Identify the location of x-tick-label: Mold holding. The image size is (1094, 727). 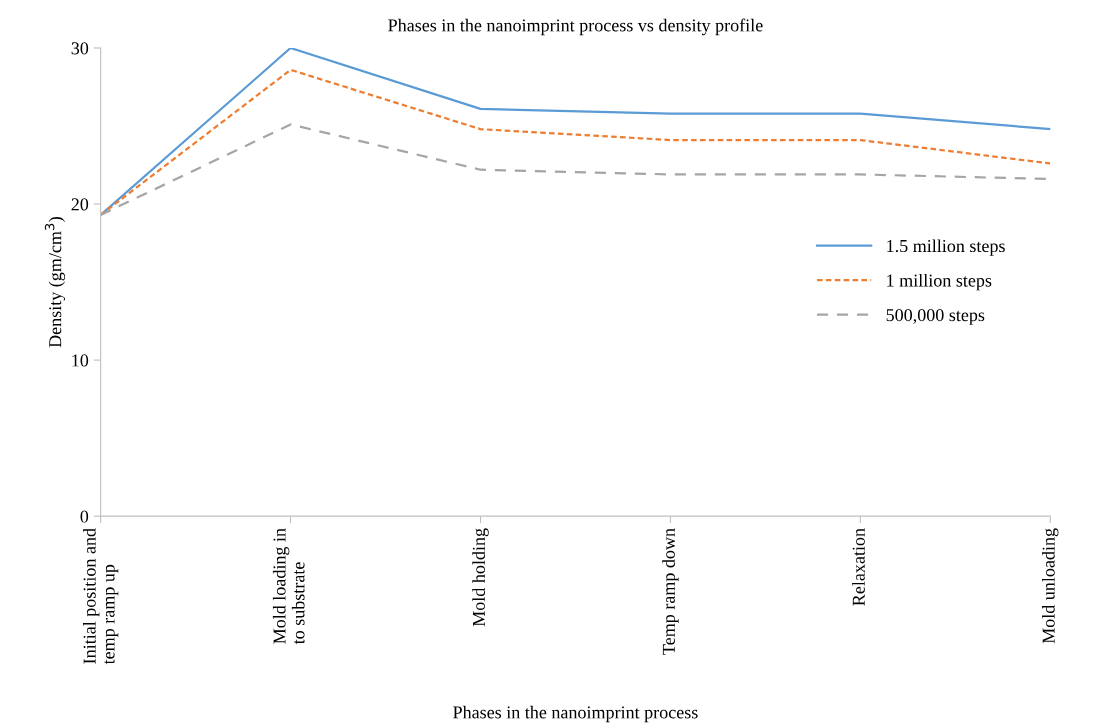
(480, 577).